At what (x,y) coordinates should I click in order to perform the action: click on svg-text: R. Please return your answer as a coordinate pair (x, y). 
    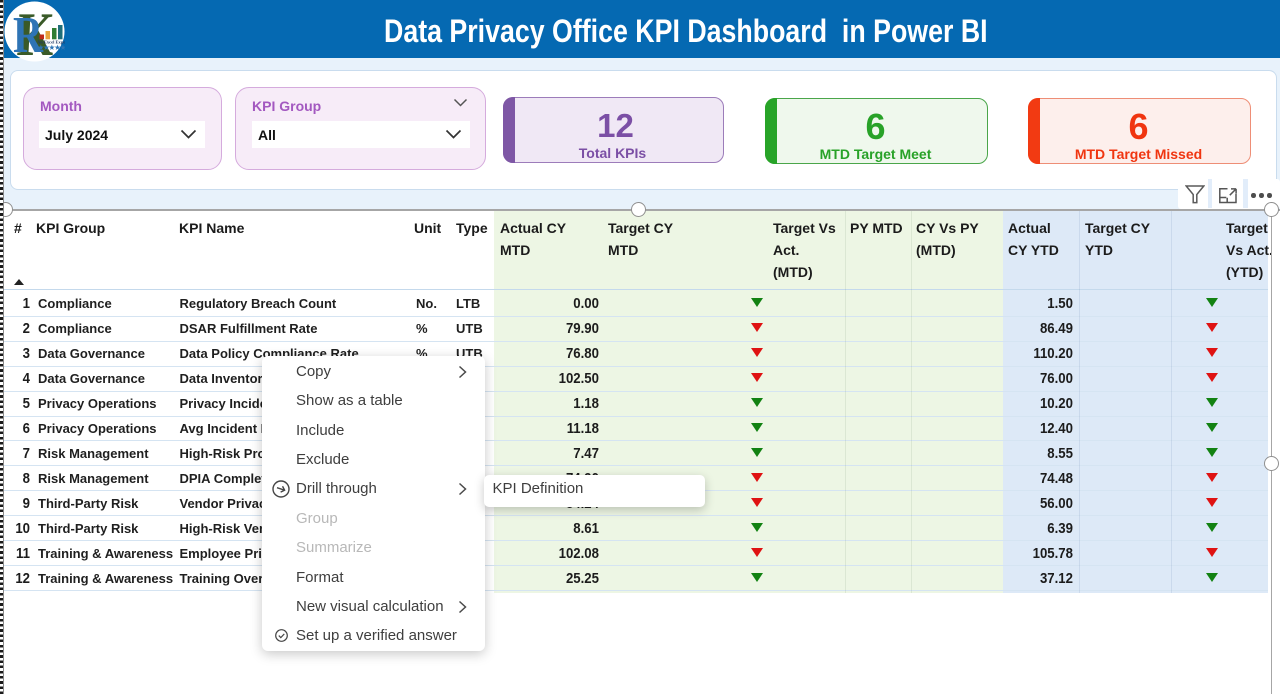
    Looking at the image, I should click on (28, 34).